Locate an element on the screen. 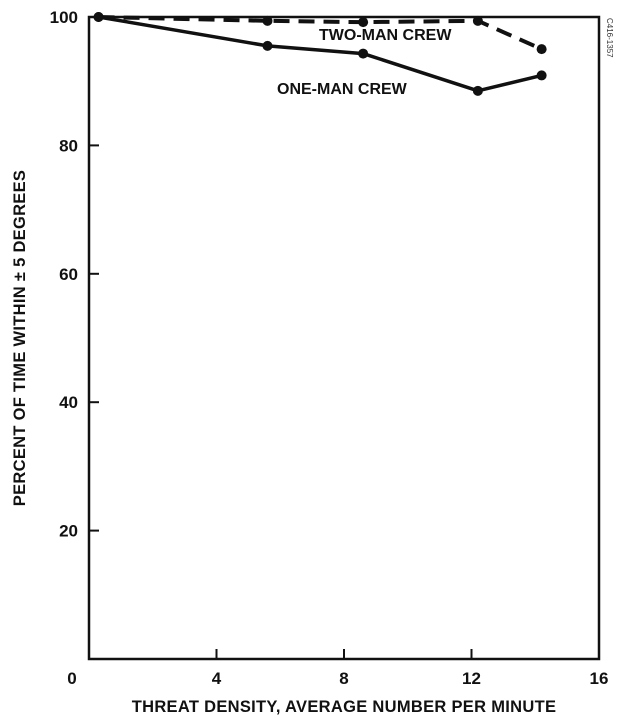 The width and height of the screenshot is (617, 717). figure-code-label: C416-1357 is located at coordinates (609, 38).